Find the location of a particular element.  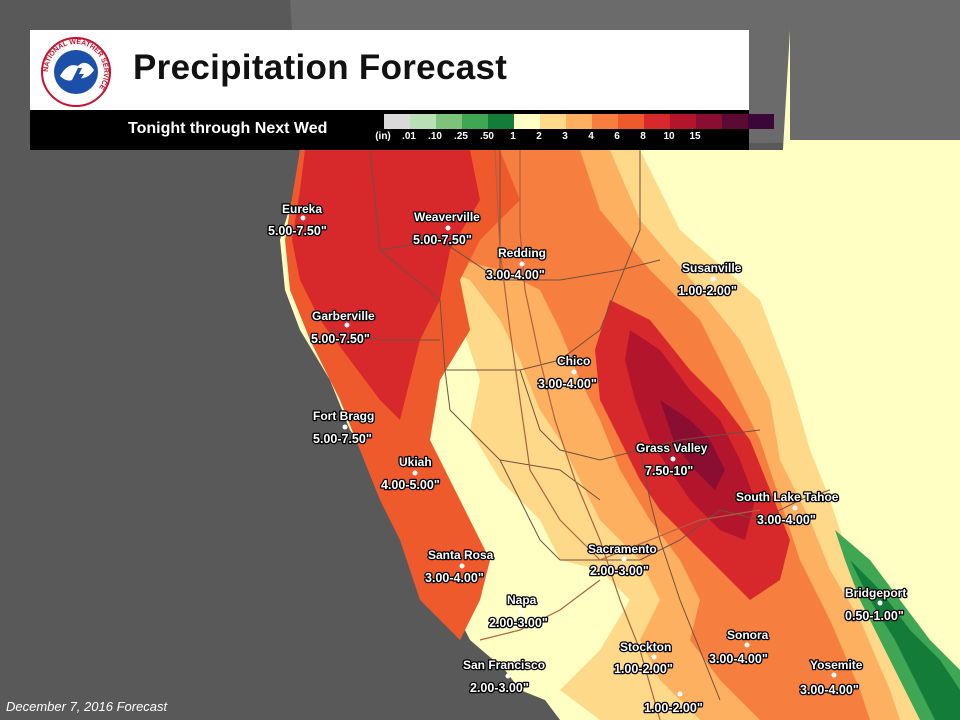

location-redding: Redding 3.00-4.00" is located at coordinates (516, 264).